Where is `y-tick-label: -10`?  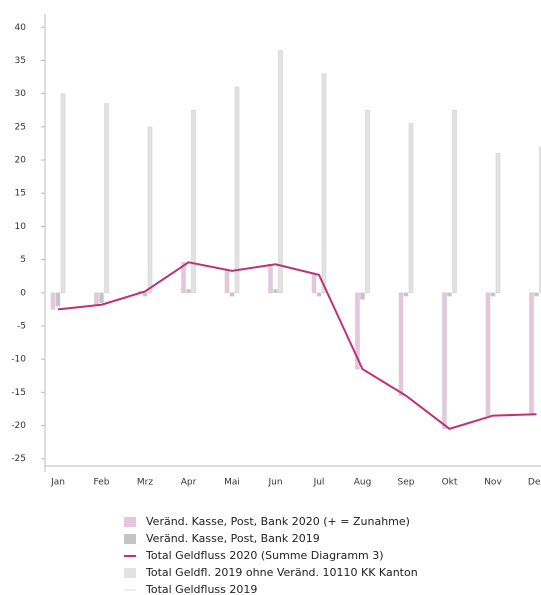
y-tick-label: -10 is located at coordinates (18, 360).